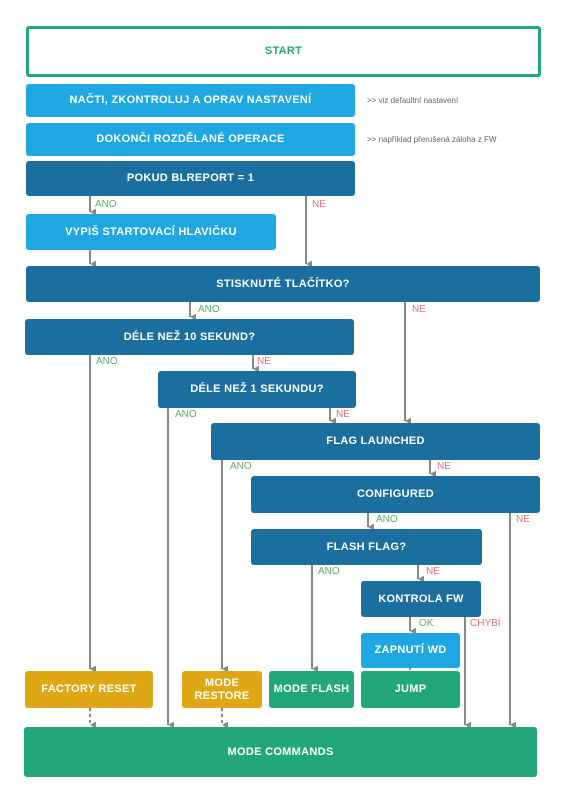  I want to click on mode-flash-label: MODE FLASH, so click(311, 689).